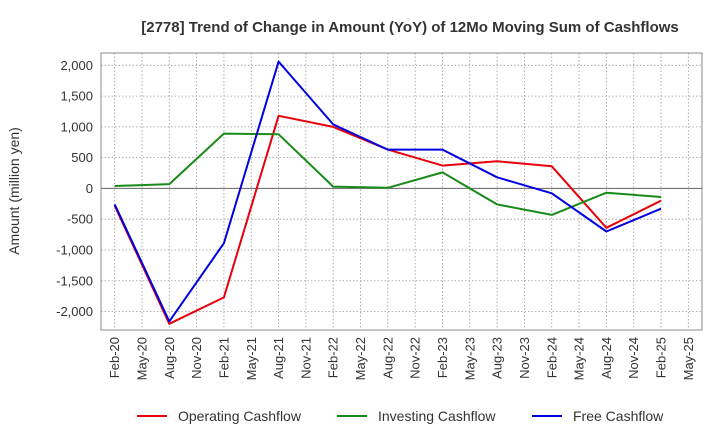 The width and height of the screenshot is (720, 440). I want to click on x-tick-label: Aug-20, so click(169, 358).